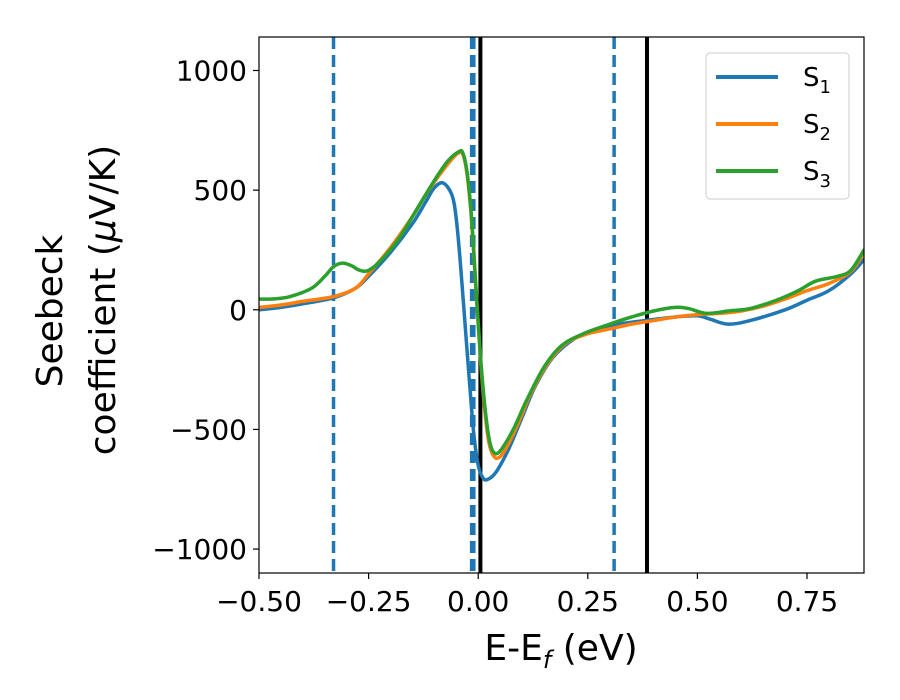 This screenshot has width=900, height=700. I want to click on x-tick-label: 0.00, so click(478, 601).